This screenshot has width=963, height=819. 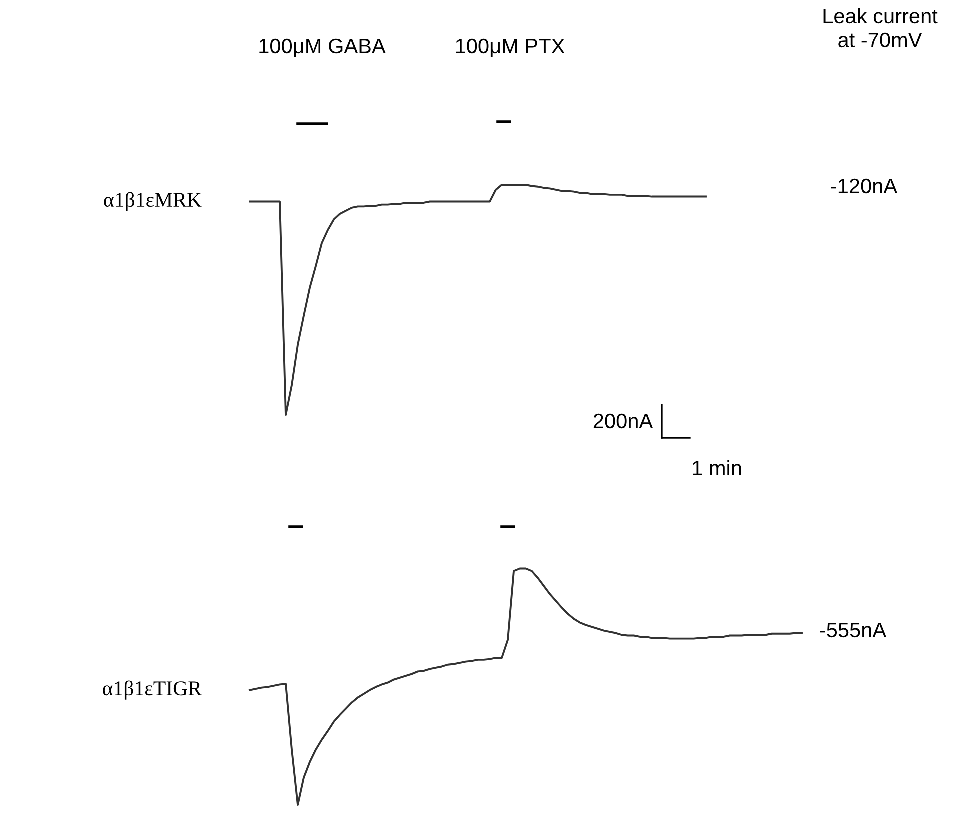 What do you see at coordinates (510, 48) in the screenshot?
I see `text: 100μM PTX` at bounding box center [510, 48].